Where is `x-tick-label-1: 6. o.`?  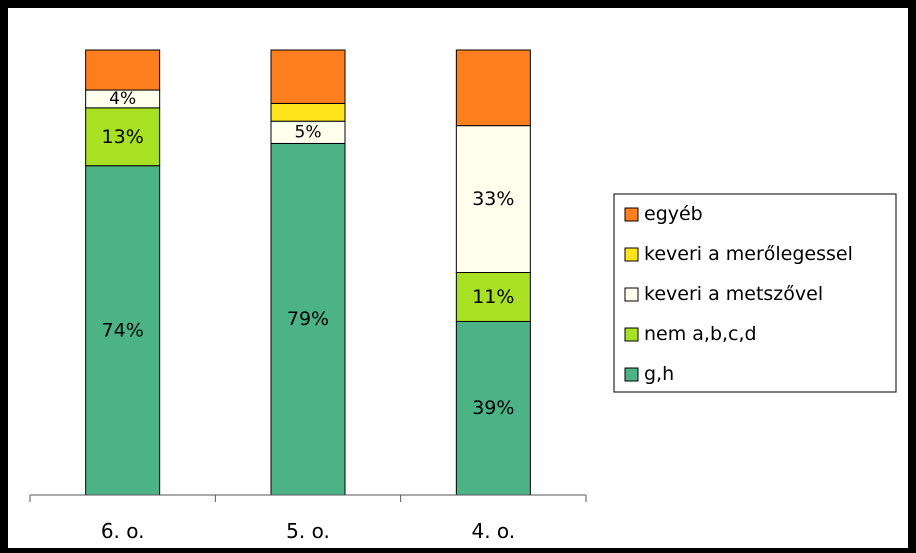 x-tick-label-1: 6. o. is located at coordinates (123, 531).